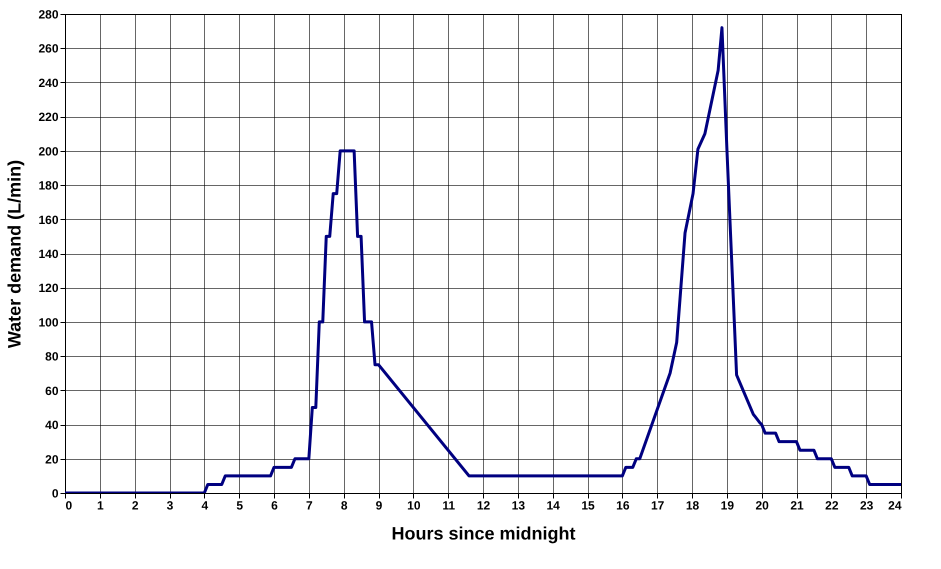 This screenshot has width=941, height=569. I want to click on y-tick-label: 60, so click(52, 391).